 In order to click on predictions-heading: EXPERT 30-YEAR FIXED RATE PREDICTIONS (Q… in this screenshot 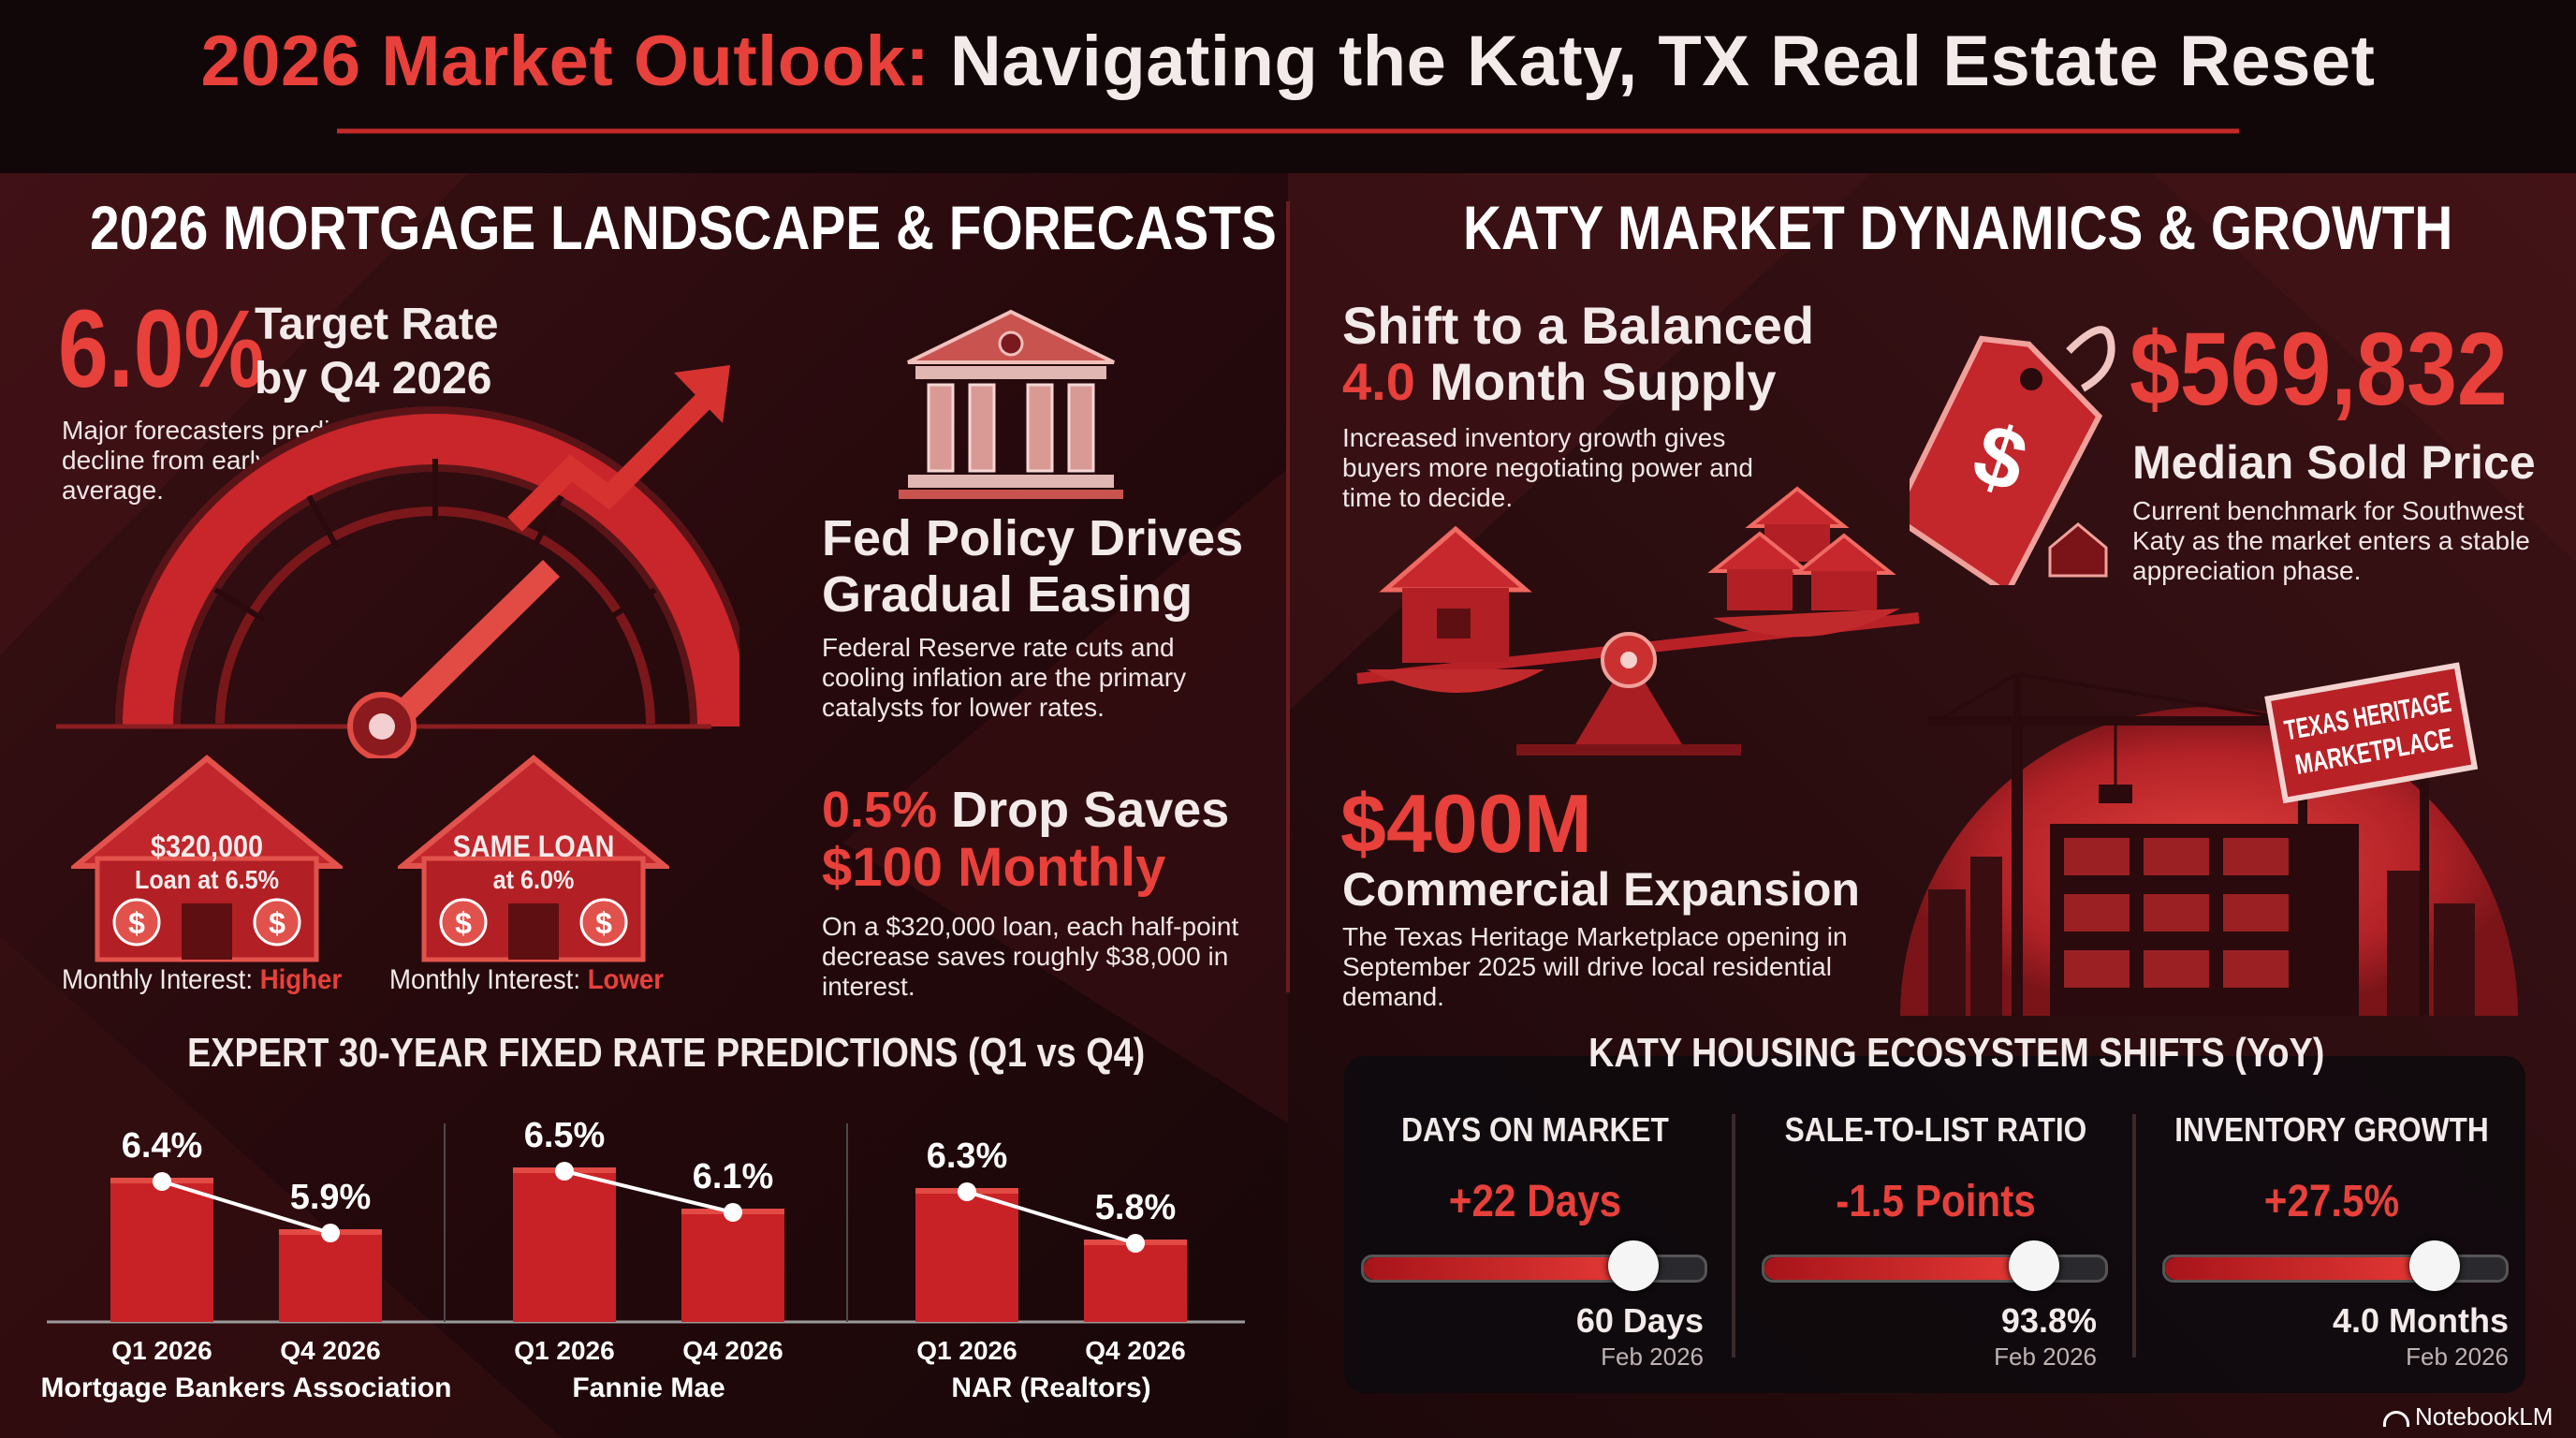, I will do `click(666, 1053)`.